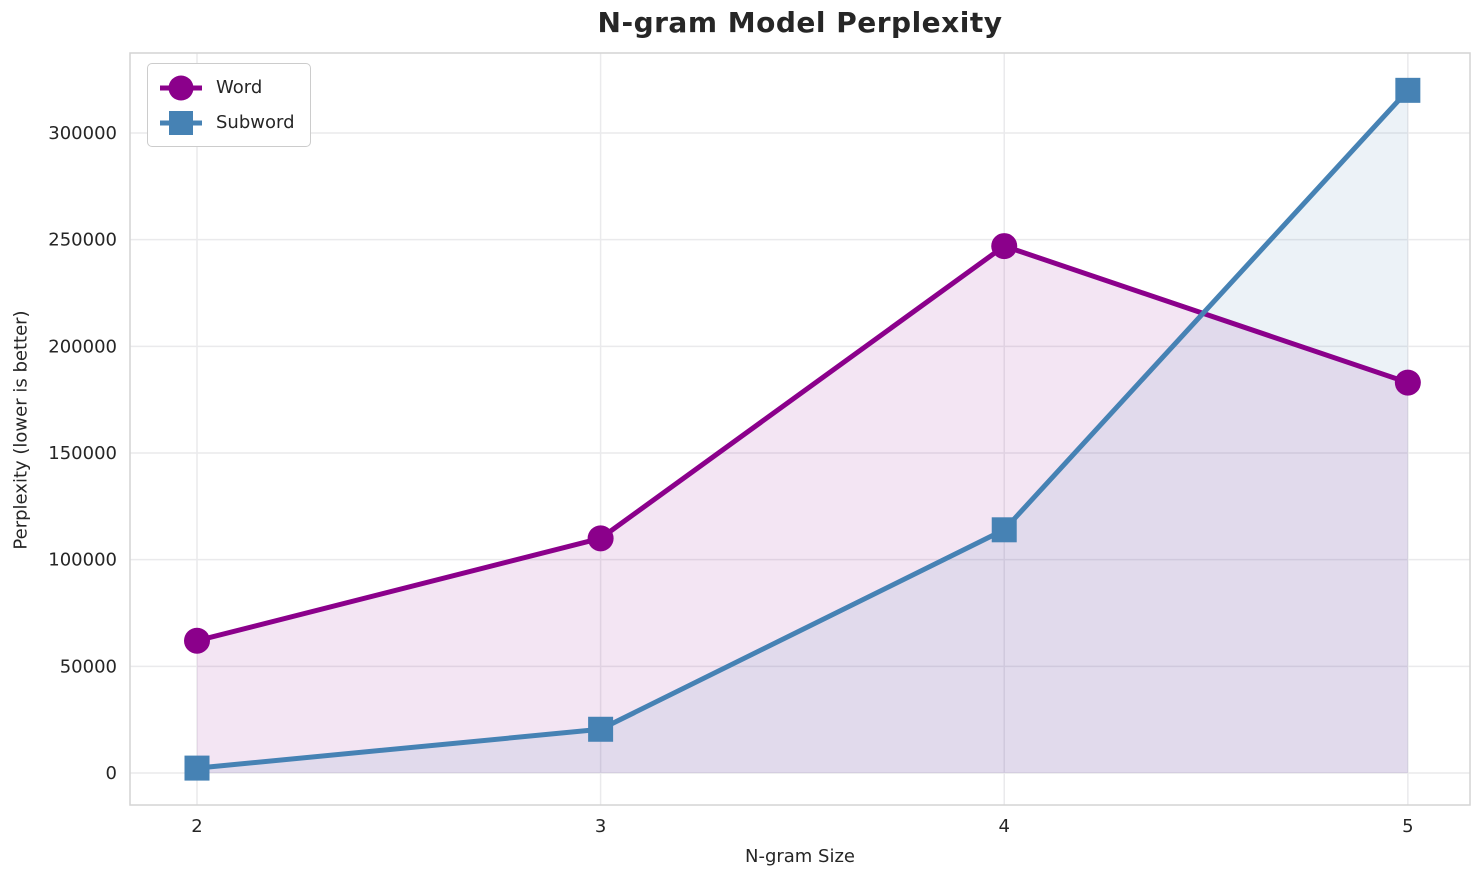 The height and width of the screenshot is (885, 1484). I want to click on y-tick-label: 150000, so click(82, 453).